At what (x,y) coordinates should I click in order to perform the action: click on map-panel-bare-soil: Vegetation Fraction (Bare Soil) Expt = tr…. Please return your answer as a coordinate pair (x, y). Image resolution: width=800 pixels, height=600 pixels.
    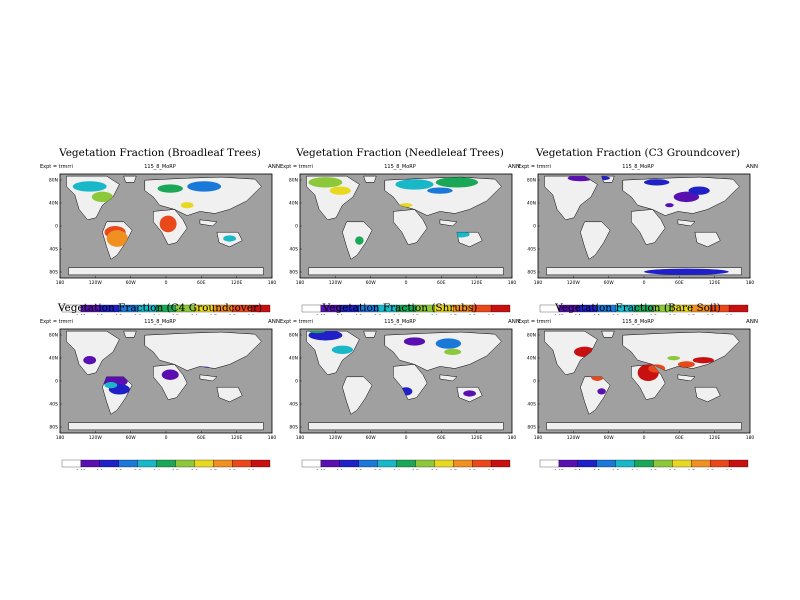
    Looking at the image, I should click on (638, 386).